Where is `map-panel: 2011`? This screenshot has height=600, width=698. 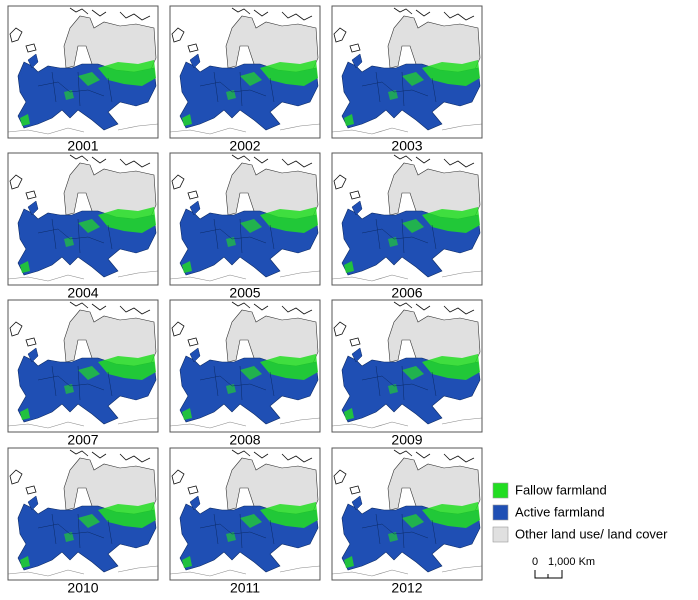 map-panel: 2011 is located at coordinates (245, 521).